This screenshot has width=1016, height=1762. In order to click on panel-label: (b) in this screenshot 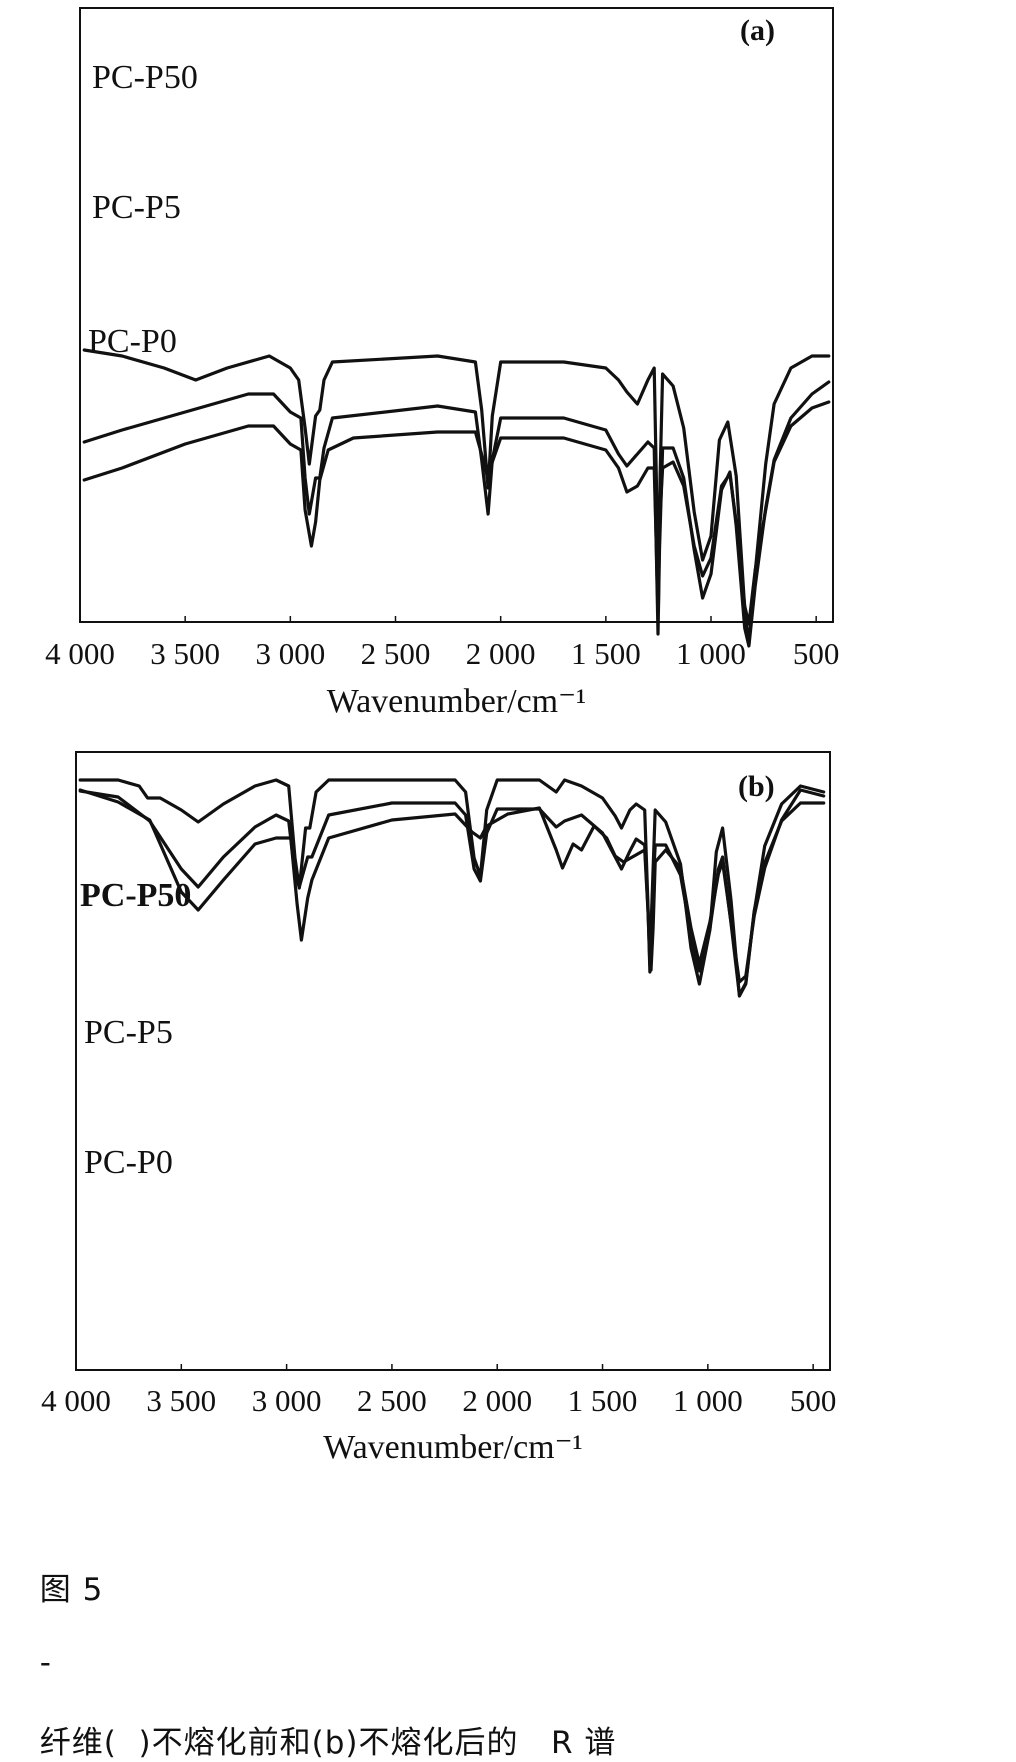, I will do `click(756, 786)`.